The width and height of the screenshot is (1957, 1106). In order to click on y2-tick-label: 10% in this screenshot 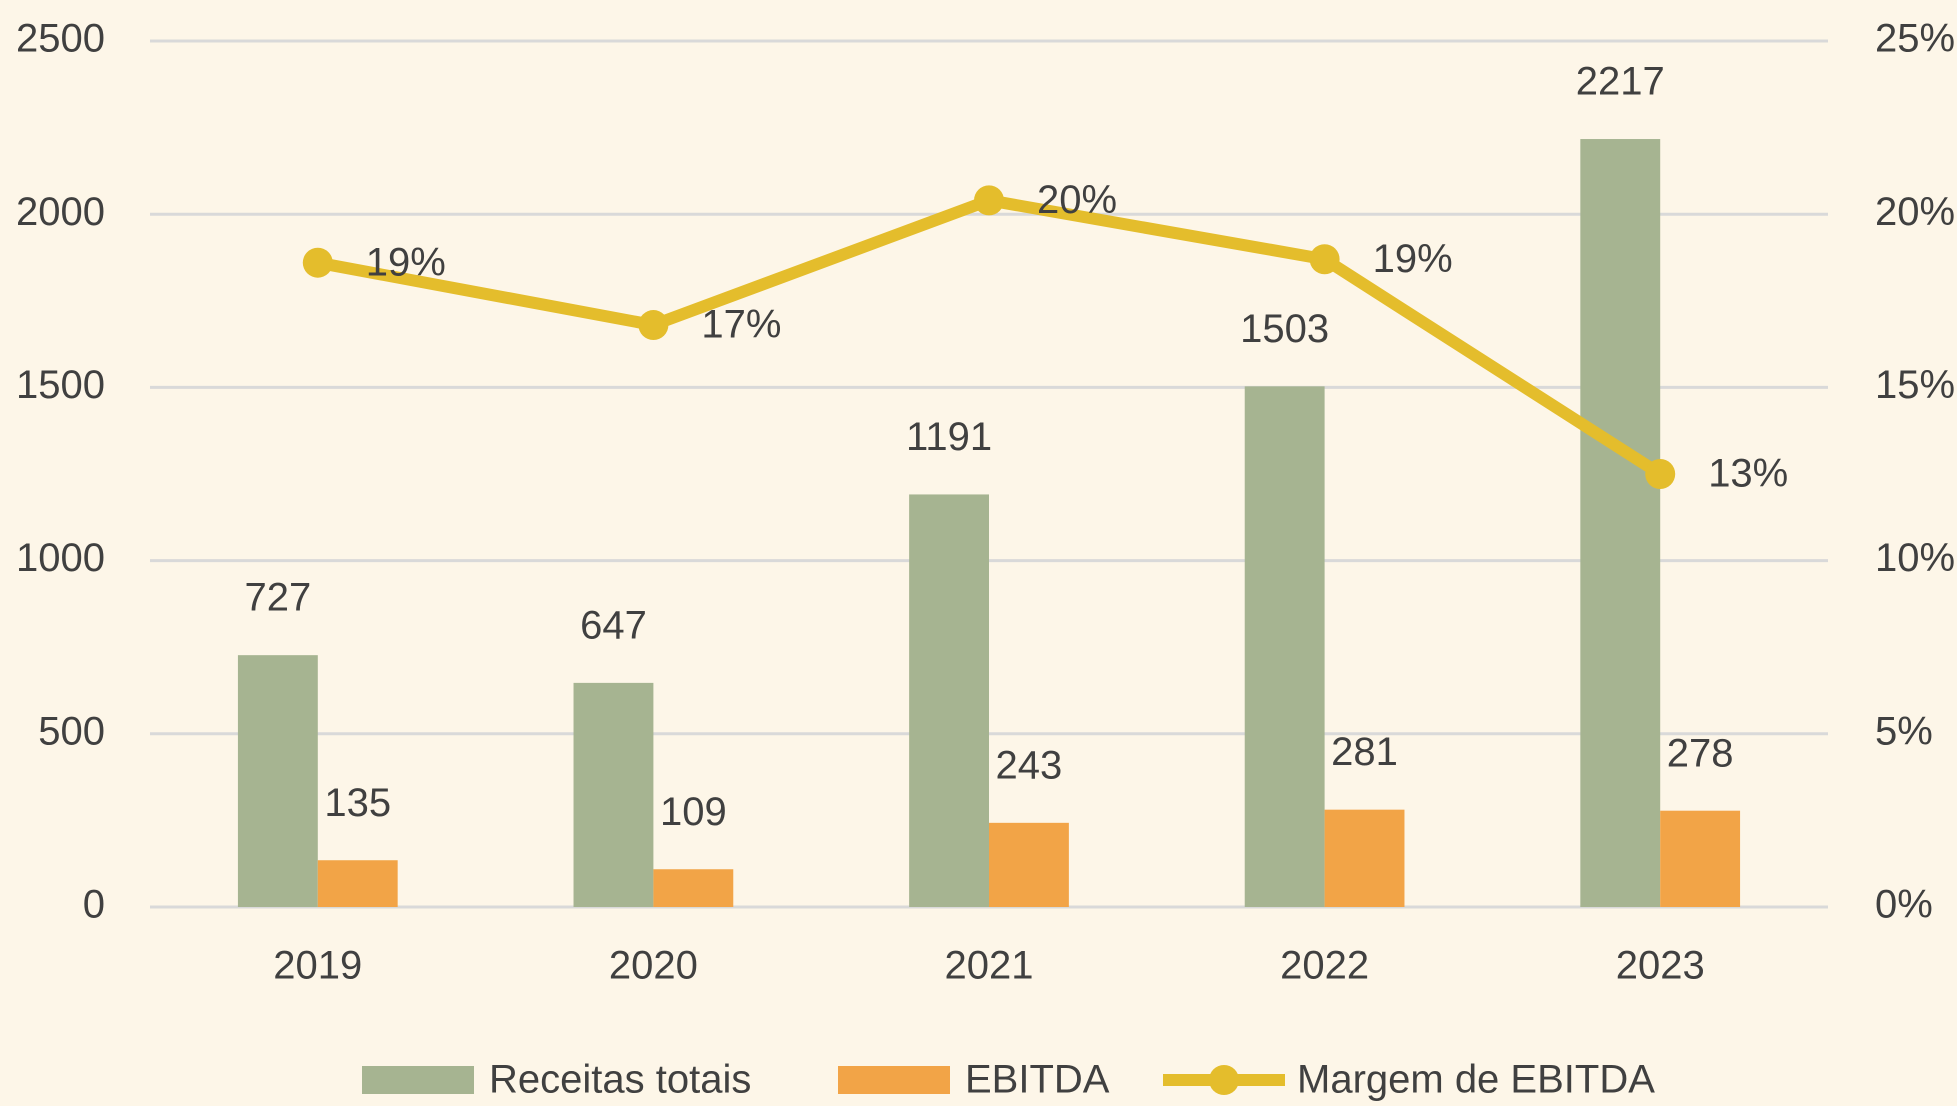, I will do `click(1915, 558)`.